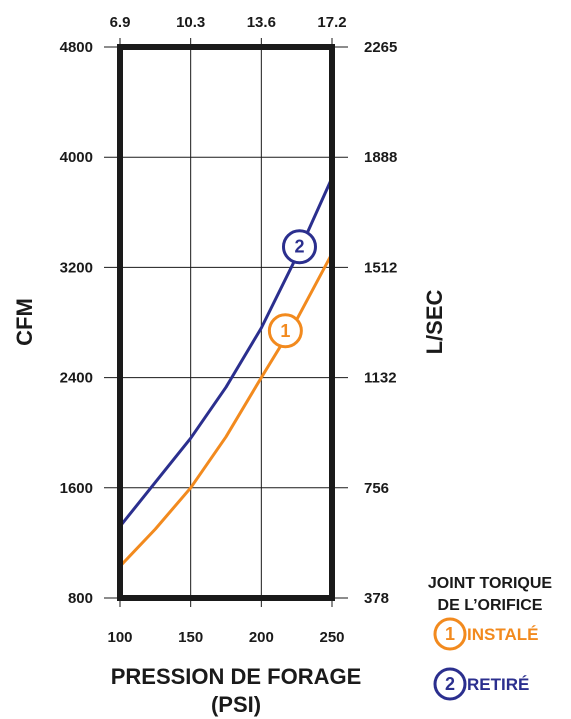  What do you see at coordinates (76, 47) in the screenshot?
I see `y-tick-label: 4800` at bounding box center [76, 47].